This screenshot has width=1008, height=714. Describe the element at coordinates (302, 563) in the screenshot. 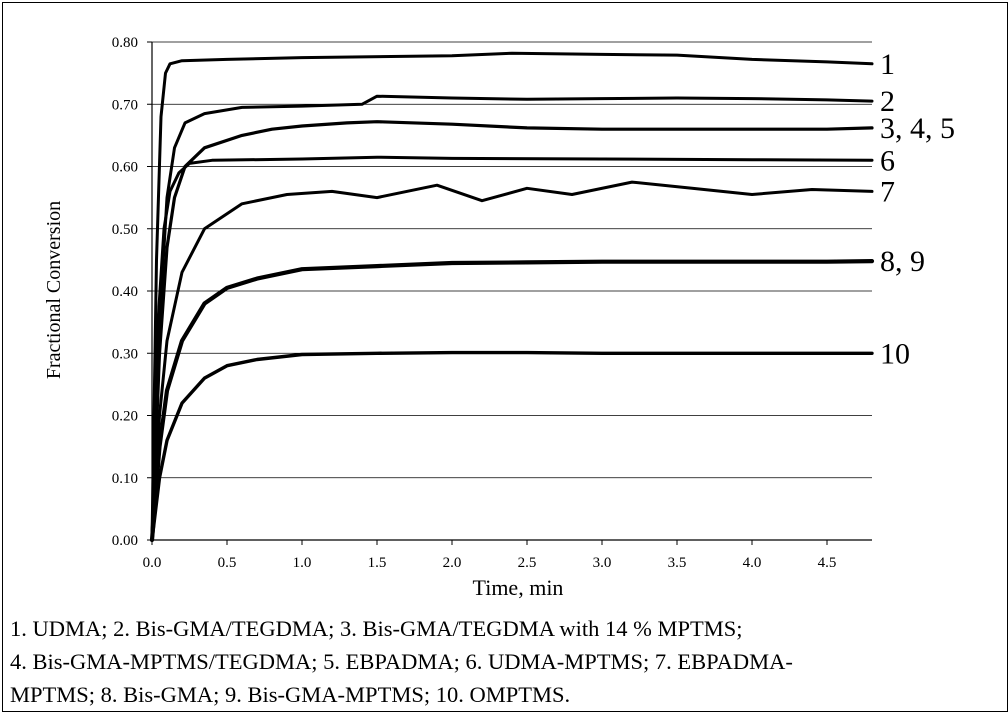

I see `x-tick-label: 1.0` at that location.